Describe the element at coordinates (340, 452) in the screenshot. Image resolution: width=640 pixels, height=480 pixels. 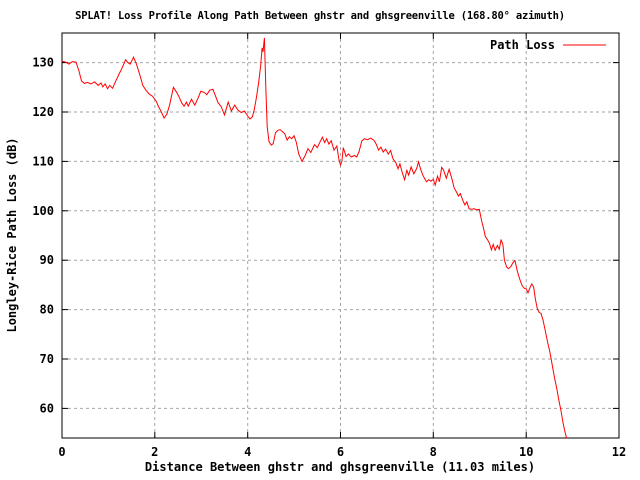
I see `x-tick-label: 6` at that location.